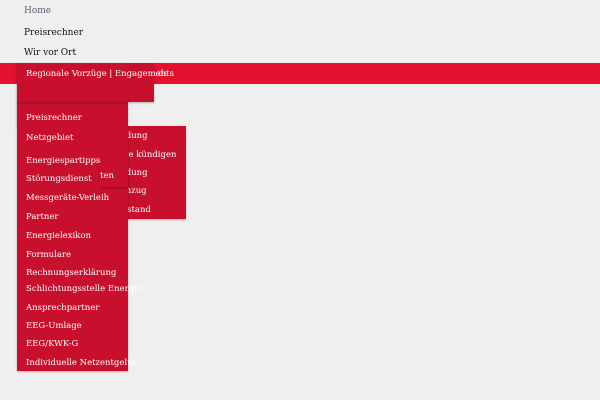  What do you see at coordinates (54, 118) in the screenshot?
I see `menu-item-preisrechner: Preisrechner` at bounding box center [54, 118].